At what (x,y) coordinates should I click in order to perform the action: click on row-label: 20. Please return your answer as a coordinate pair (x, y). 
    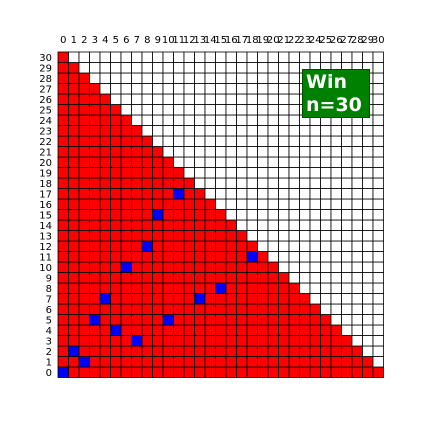
    Looking at the image, I should click on (45, 163).